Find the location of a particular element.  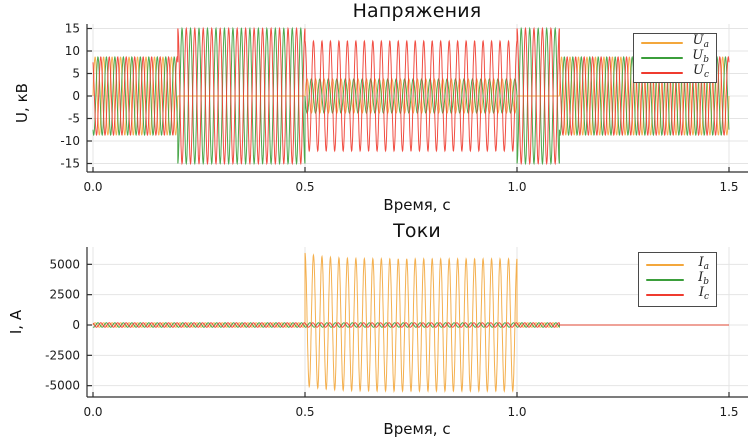

legend-item-U_a: Ua is located at coordinates (675, 41).